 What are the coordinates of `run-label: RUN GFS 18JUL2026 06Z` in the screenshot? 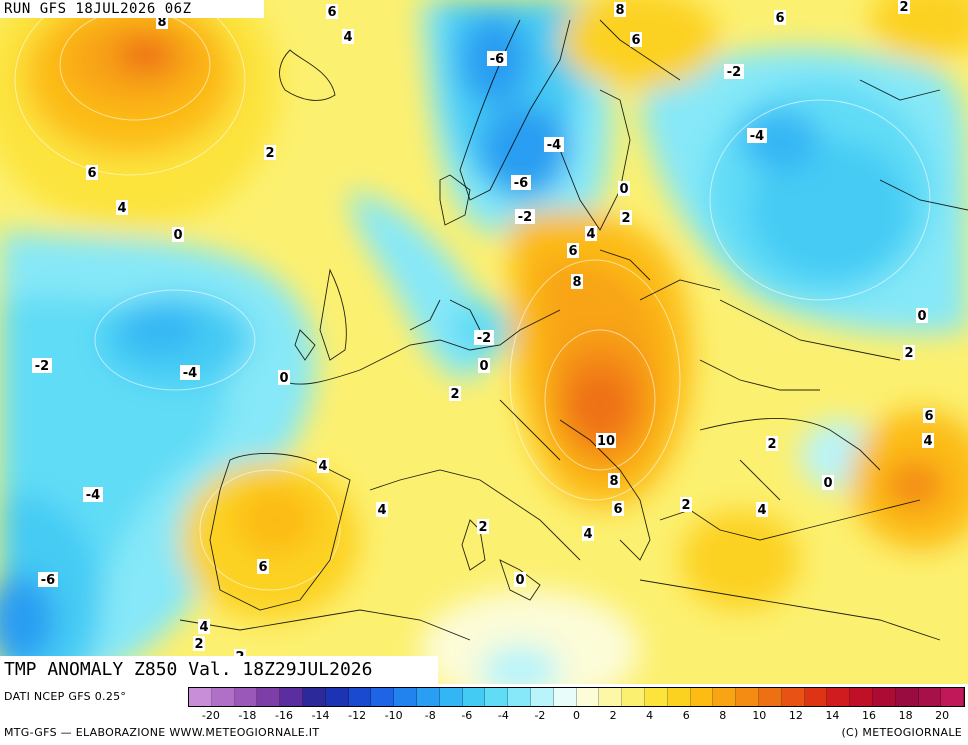 It's located at (132, 9).